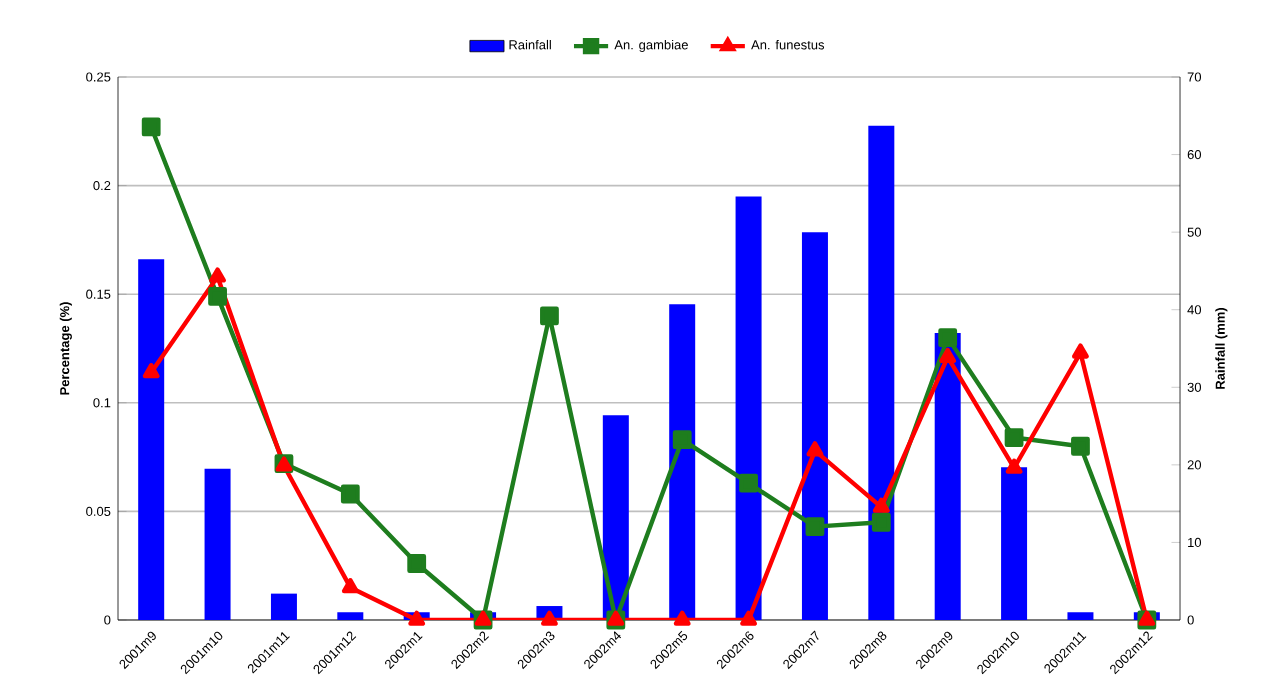 The image size is (1272, 695). I want to click on y2-tick-label: 60, so click(1194, 154).